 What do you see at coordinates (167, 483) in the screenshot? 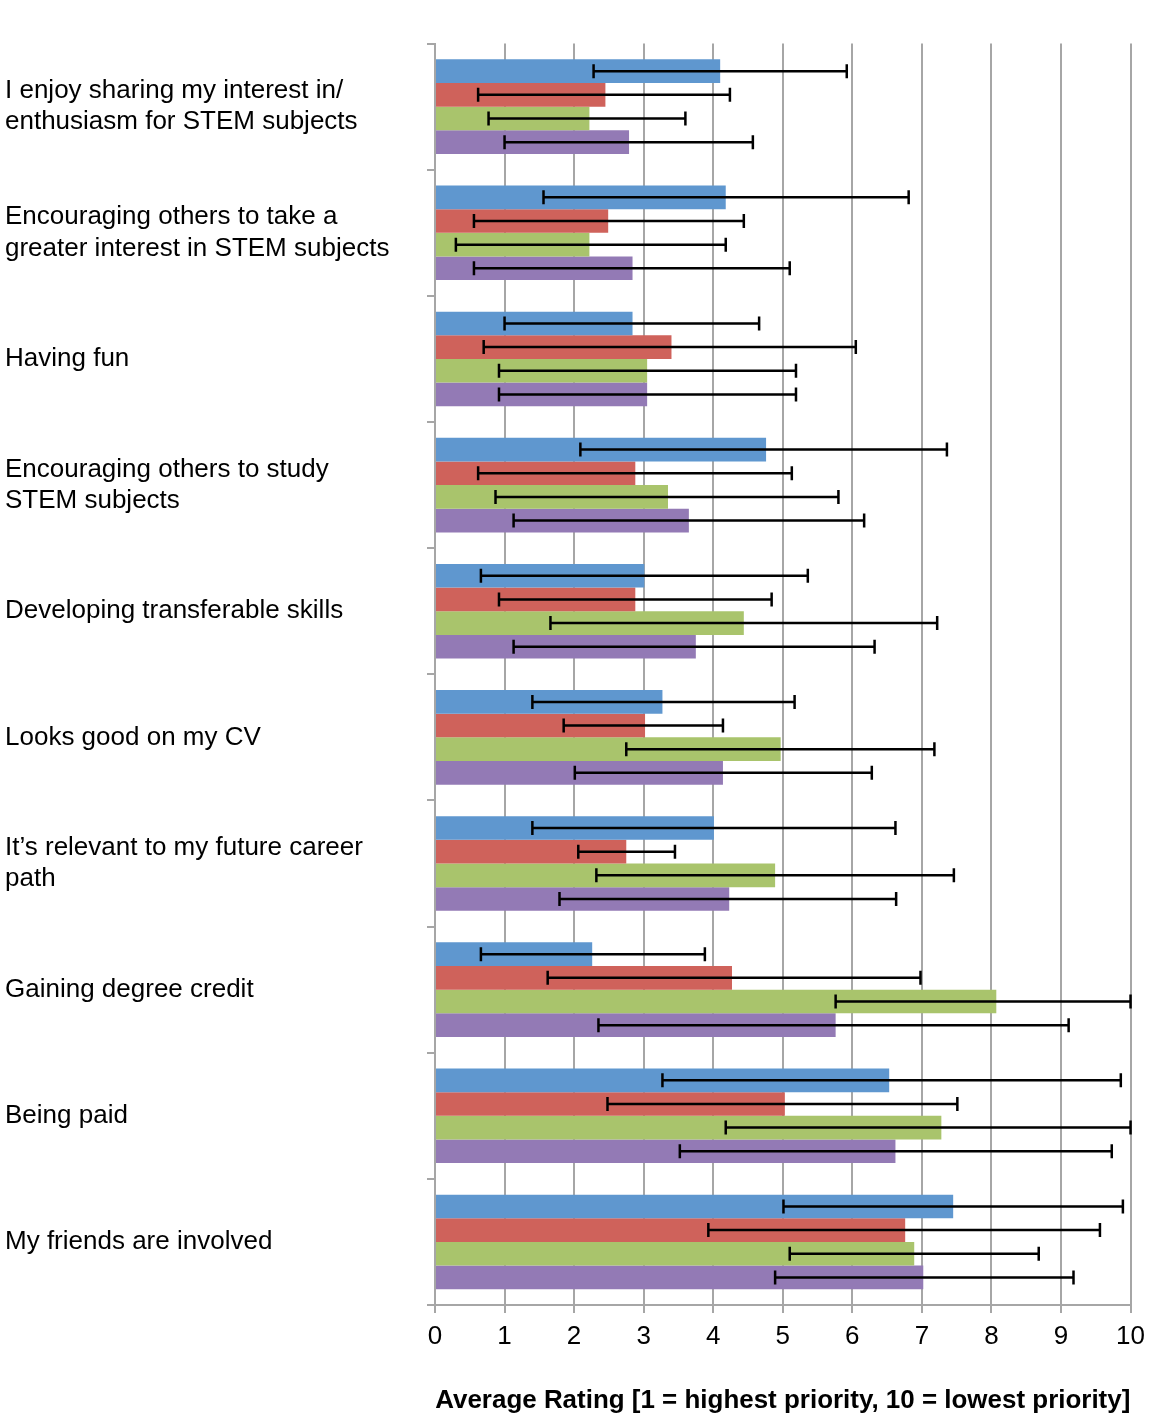
I see `y-tick-label: Encouraging others to study STEM subjects` at bounding box center [167, 483].